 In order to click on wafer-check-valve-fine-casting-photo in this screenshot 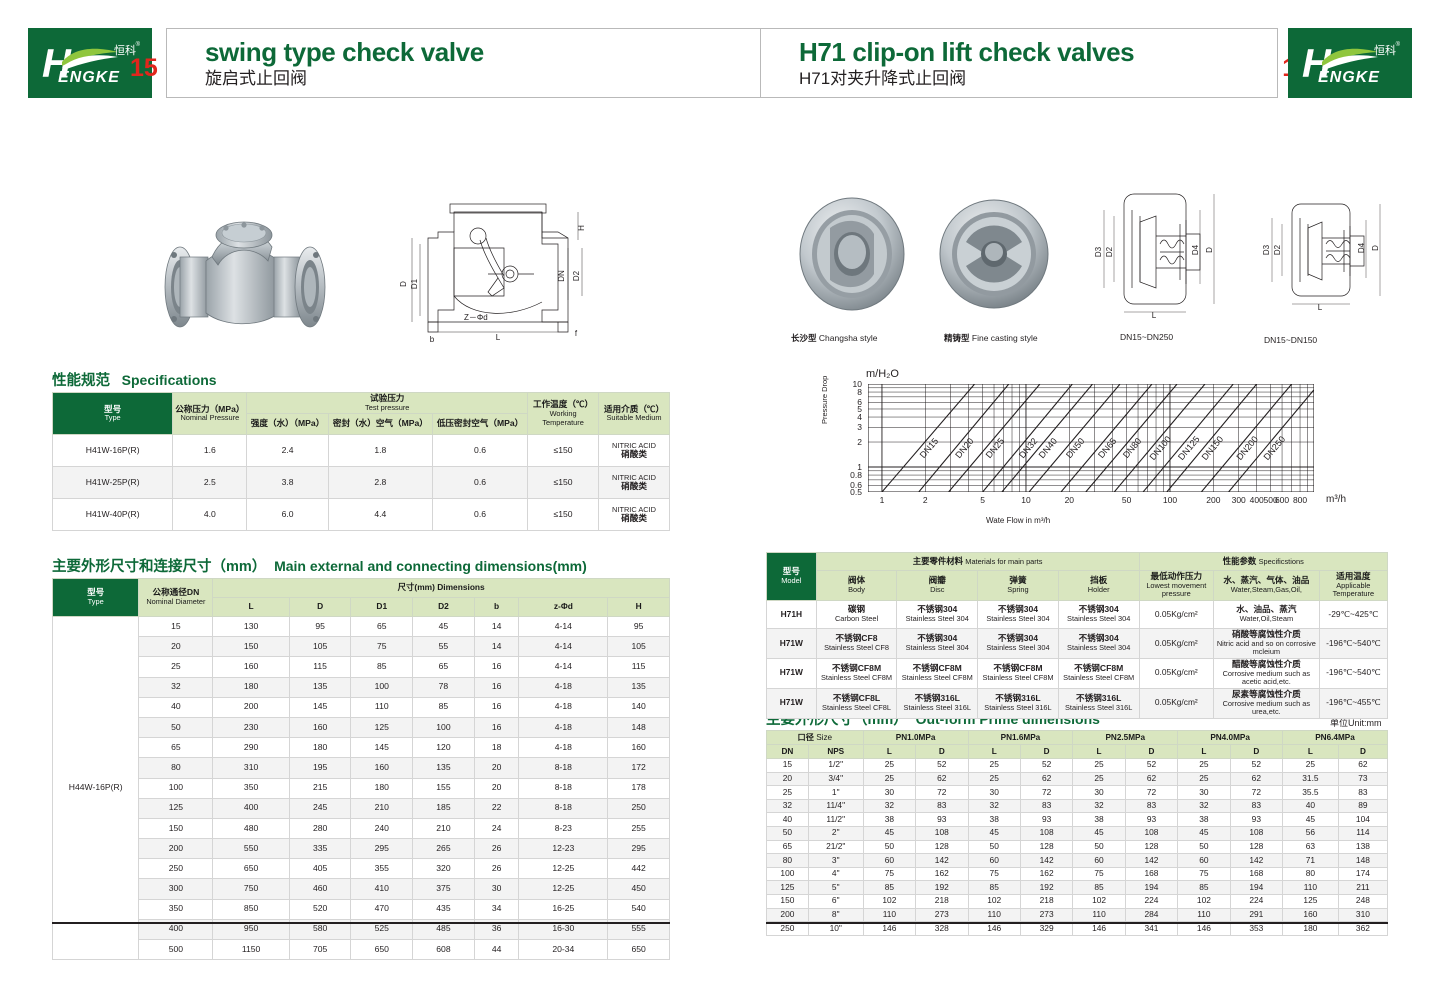, I will do `click(994, 254)`.